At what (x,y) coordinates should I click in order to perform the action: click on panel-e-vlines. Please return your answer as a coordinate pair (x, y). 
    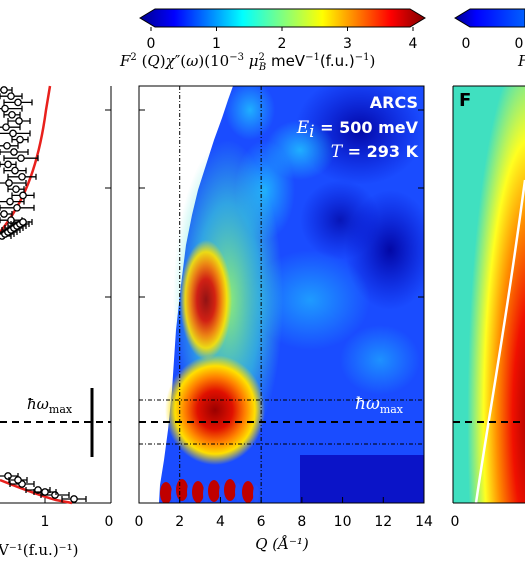
    Looking at the image, I should click on (220, 294).